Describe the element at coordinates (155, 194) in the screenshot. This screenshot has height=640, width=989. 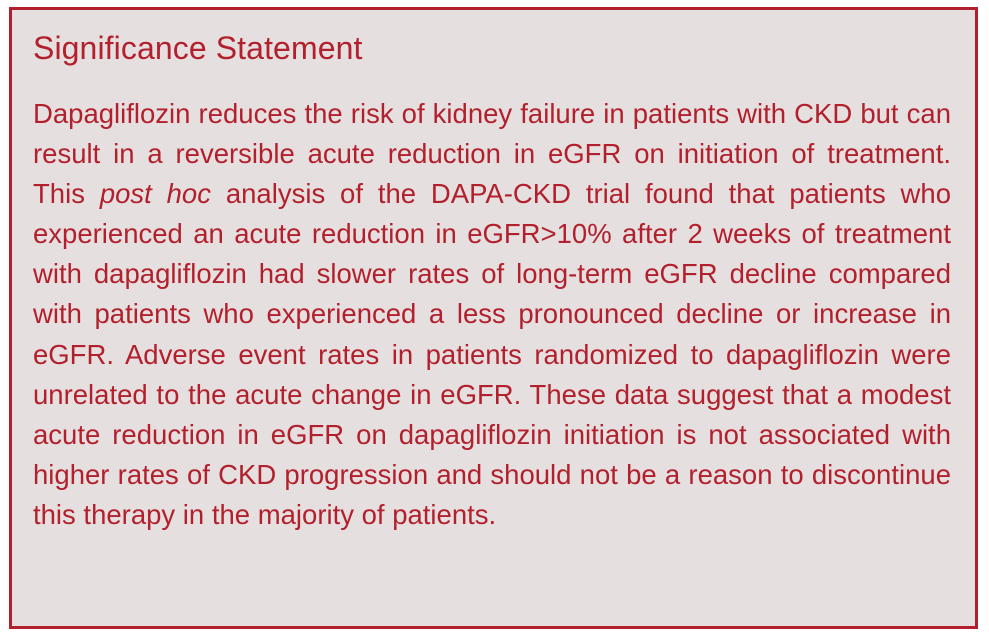
I see `statement-body-italic: post hoc` at that location.